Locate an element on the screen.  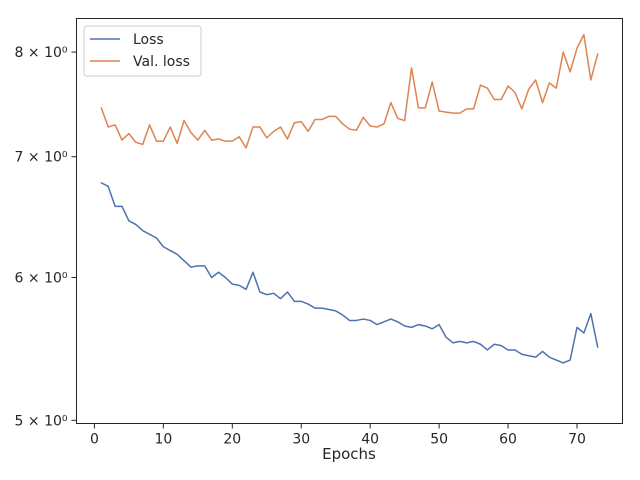
x-axis-ticks: 0 10 20 30 40 50 60 70 is located at coordinates (338, 435).